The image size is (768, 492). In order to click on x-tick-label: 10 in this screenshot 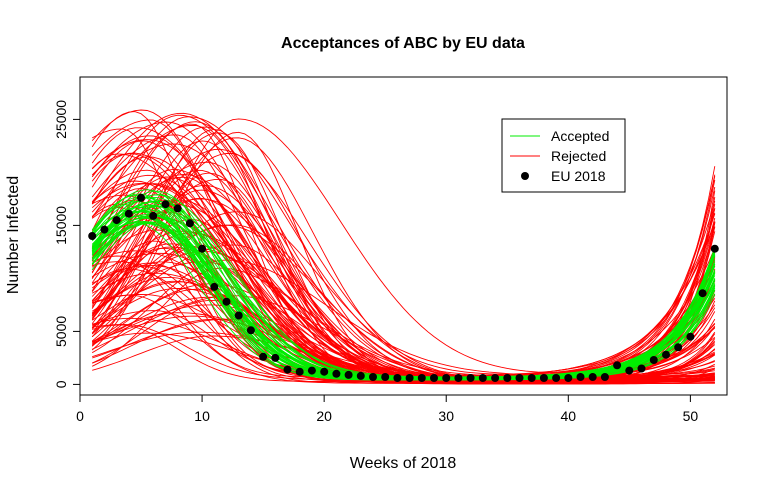, I will do `click(202, 416)`.